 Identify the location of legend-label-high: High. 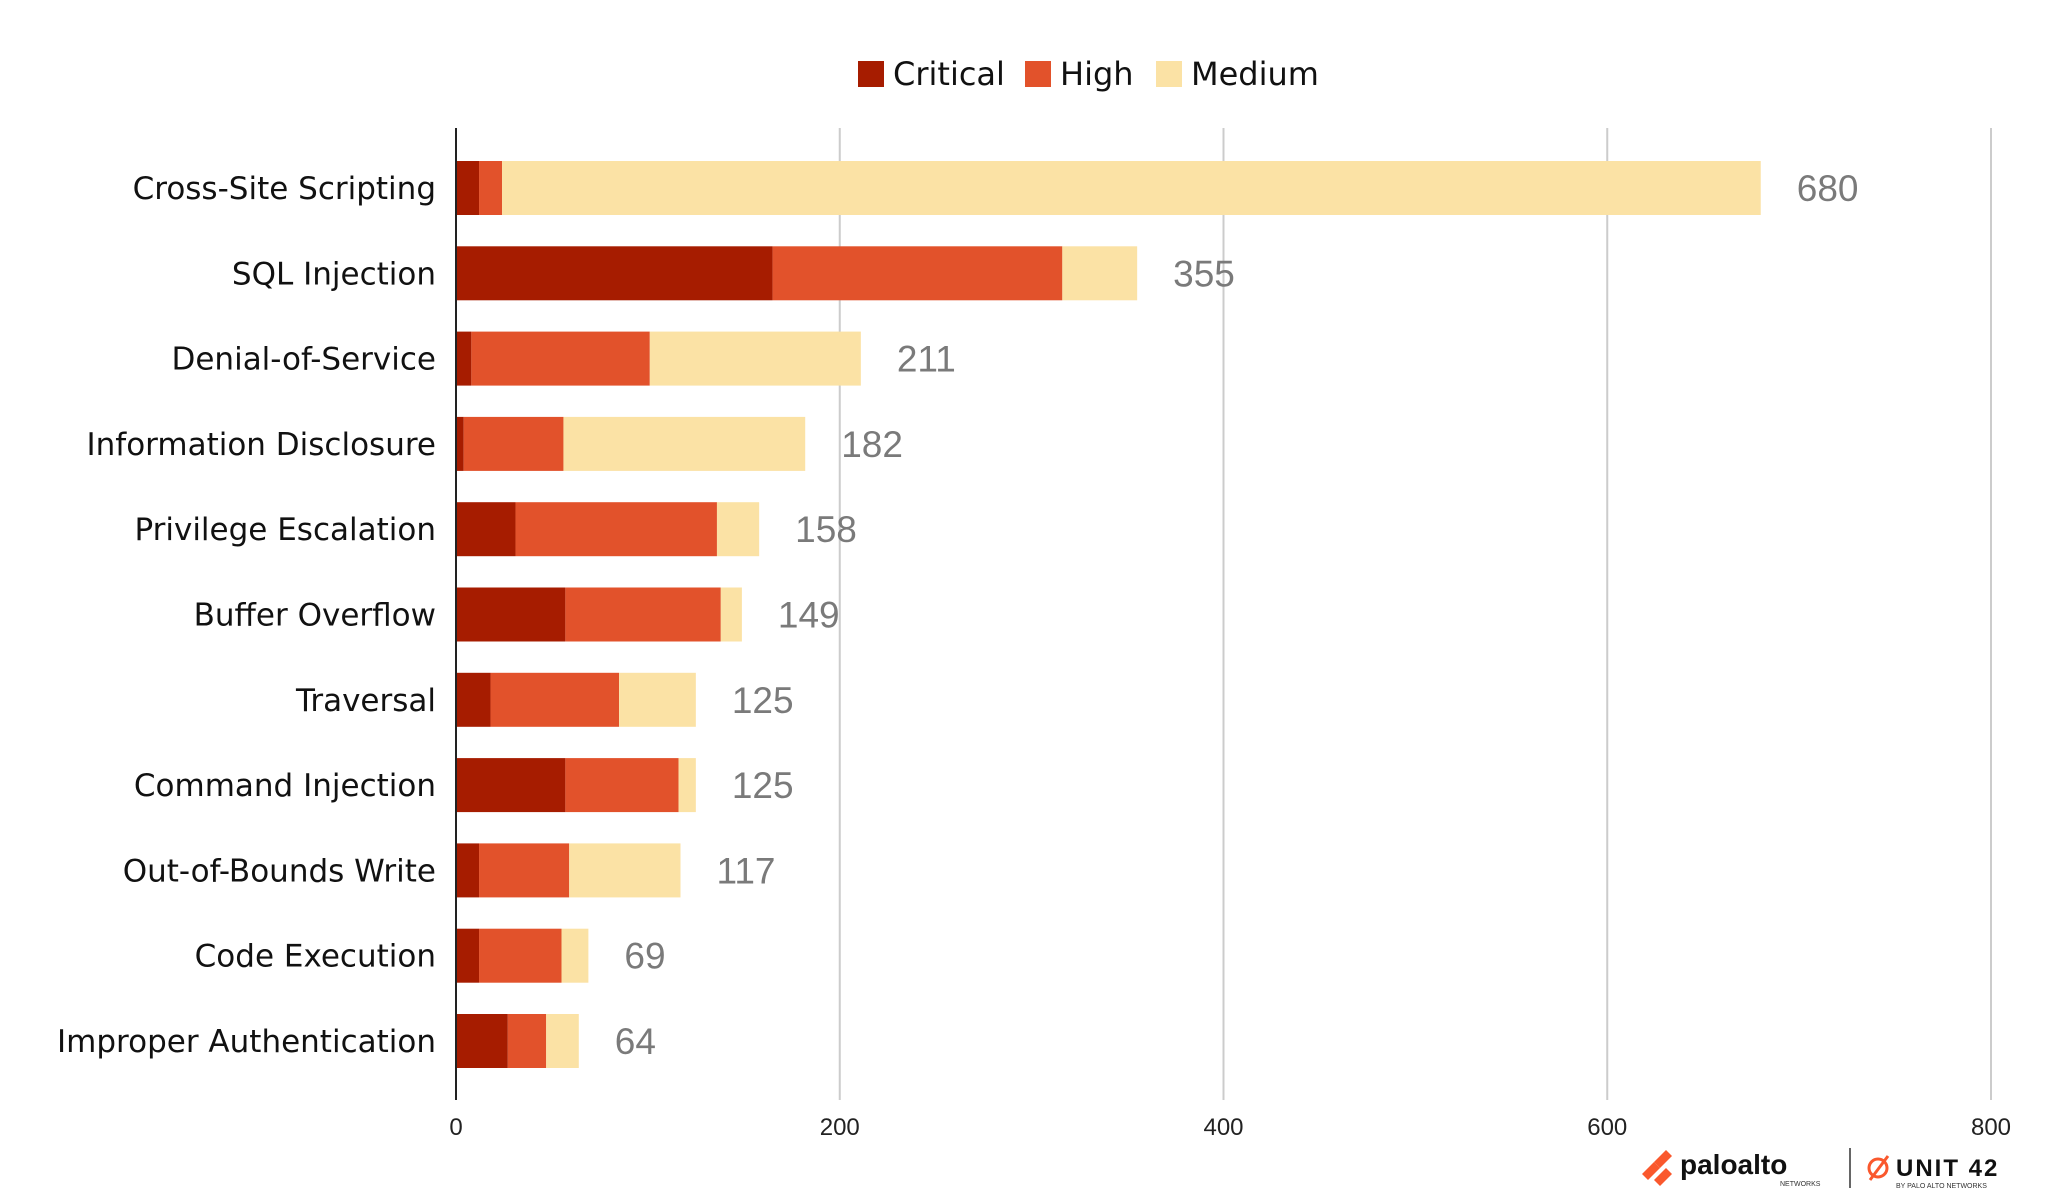
(1097, 74).